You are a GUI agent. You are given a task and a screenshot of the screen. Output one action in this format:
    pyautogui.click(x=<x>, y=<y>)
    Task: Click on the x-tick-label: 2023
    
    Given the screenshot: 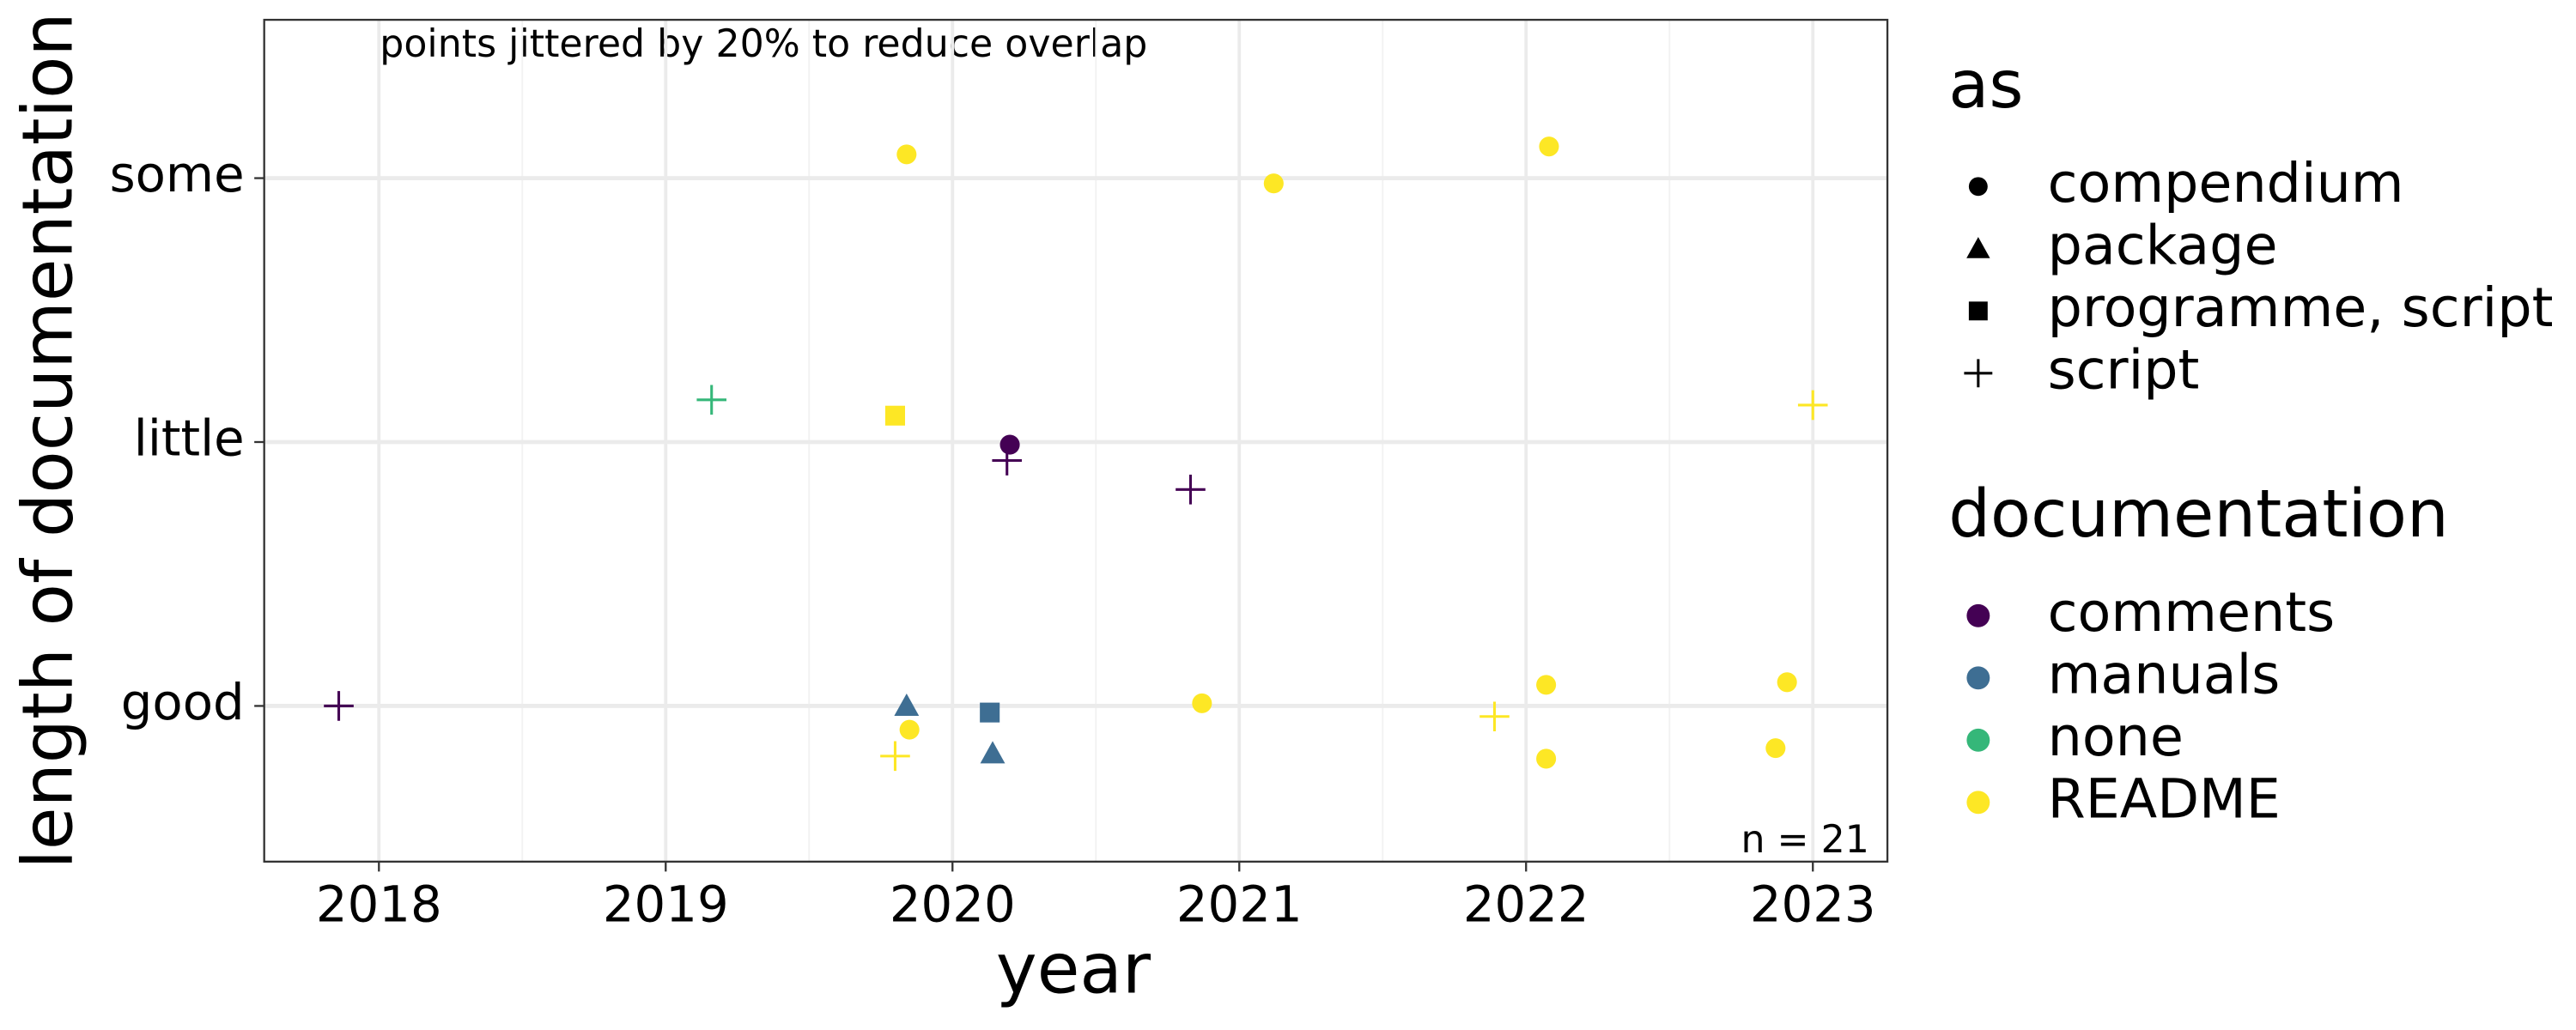 What is the action you would take?
    pyautogui.click(x=1813, y=904)
    